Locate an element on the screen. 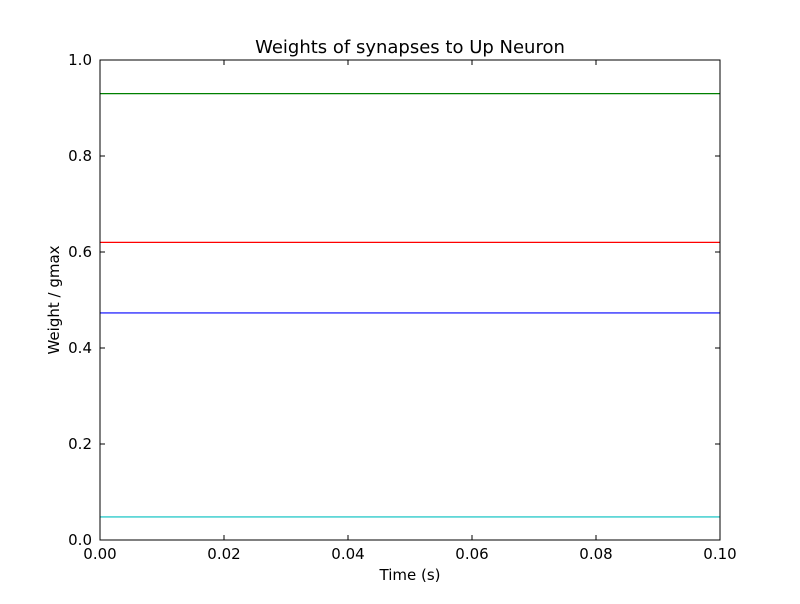 The width and height of the screenshot is (800, 604). y-axis-label: Weight / gmax is located at coordinates (54, 299).